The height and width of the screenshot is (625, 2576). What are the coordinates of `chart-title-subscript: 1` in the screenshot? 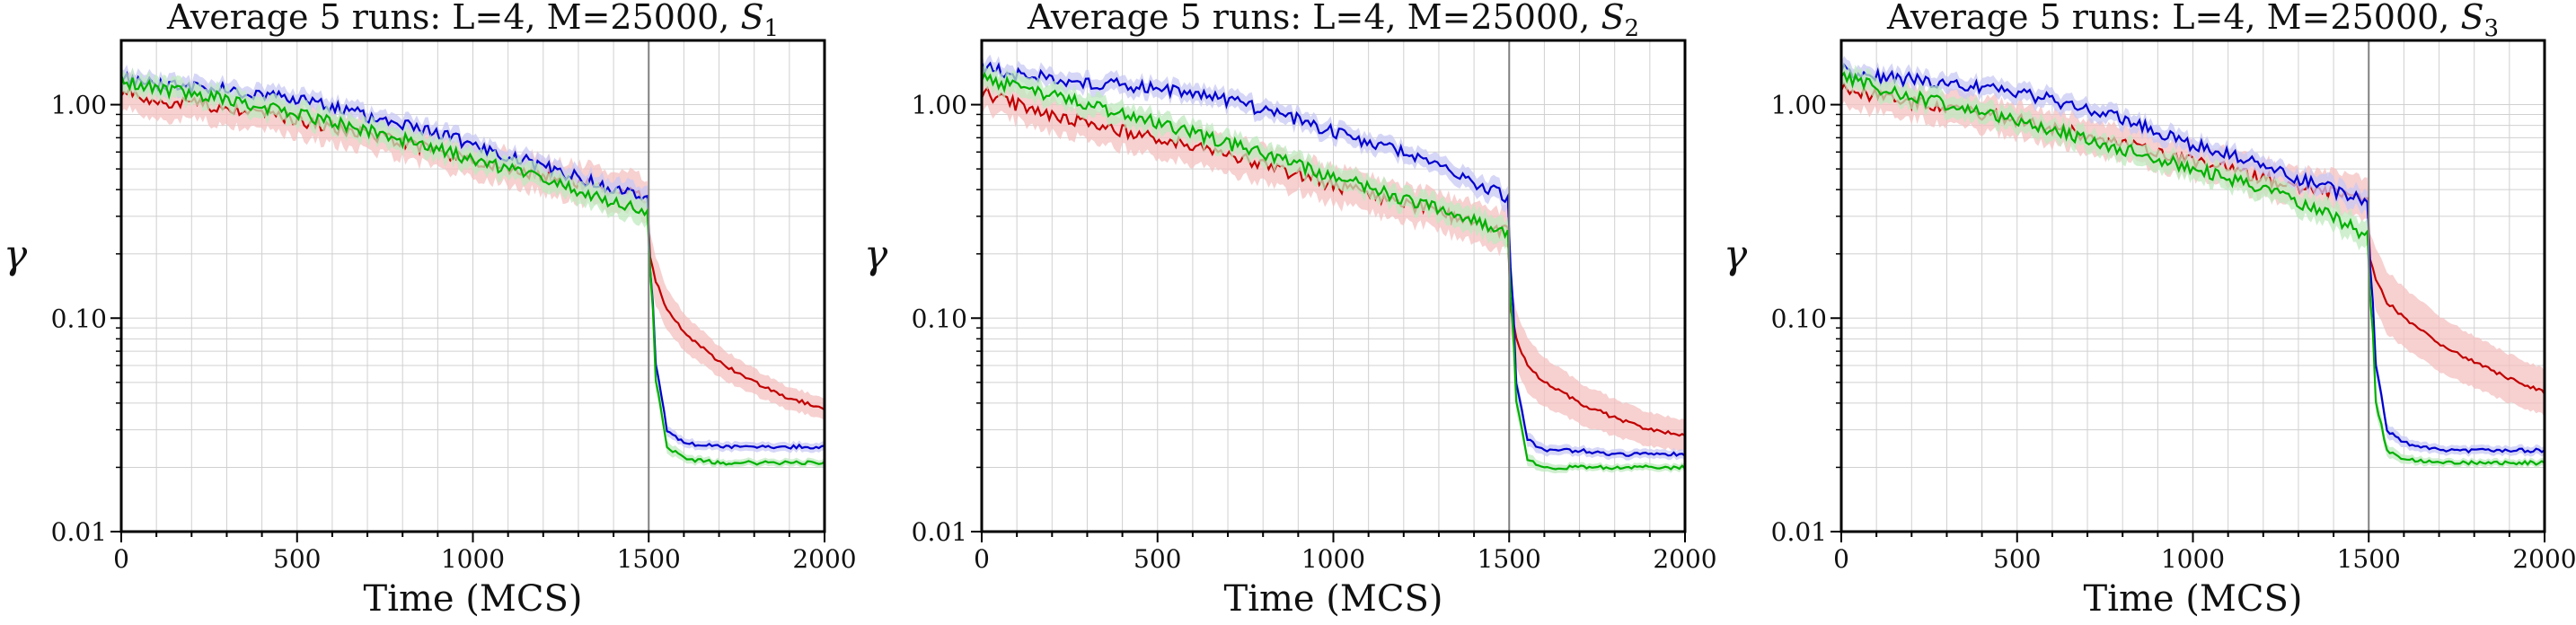 It's located at (772, 28).